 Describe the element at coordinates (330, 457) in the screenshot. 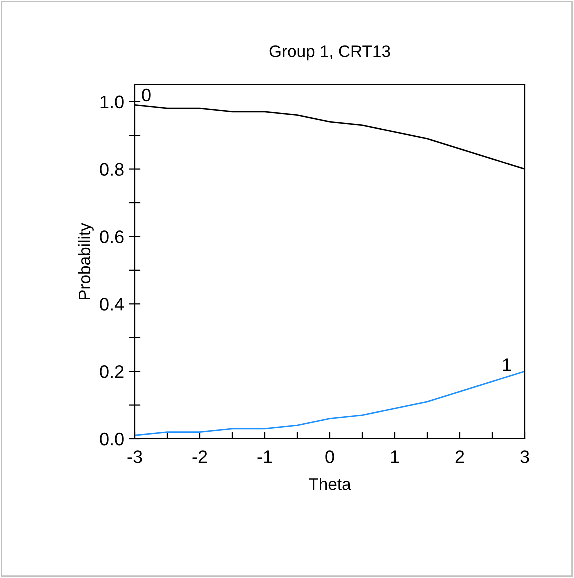

I see `x-tick-label: 0` at that location.